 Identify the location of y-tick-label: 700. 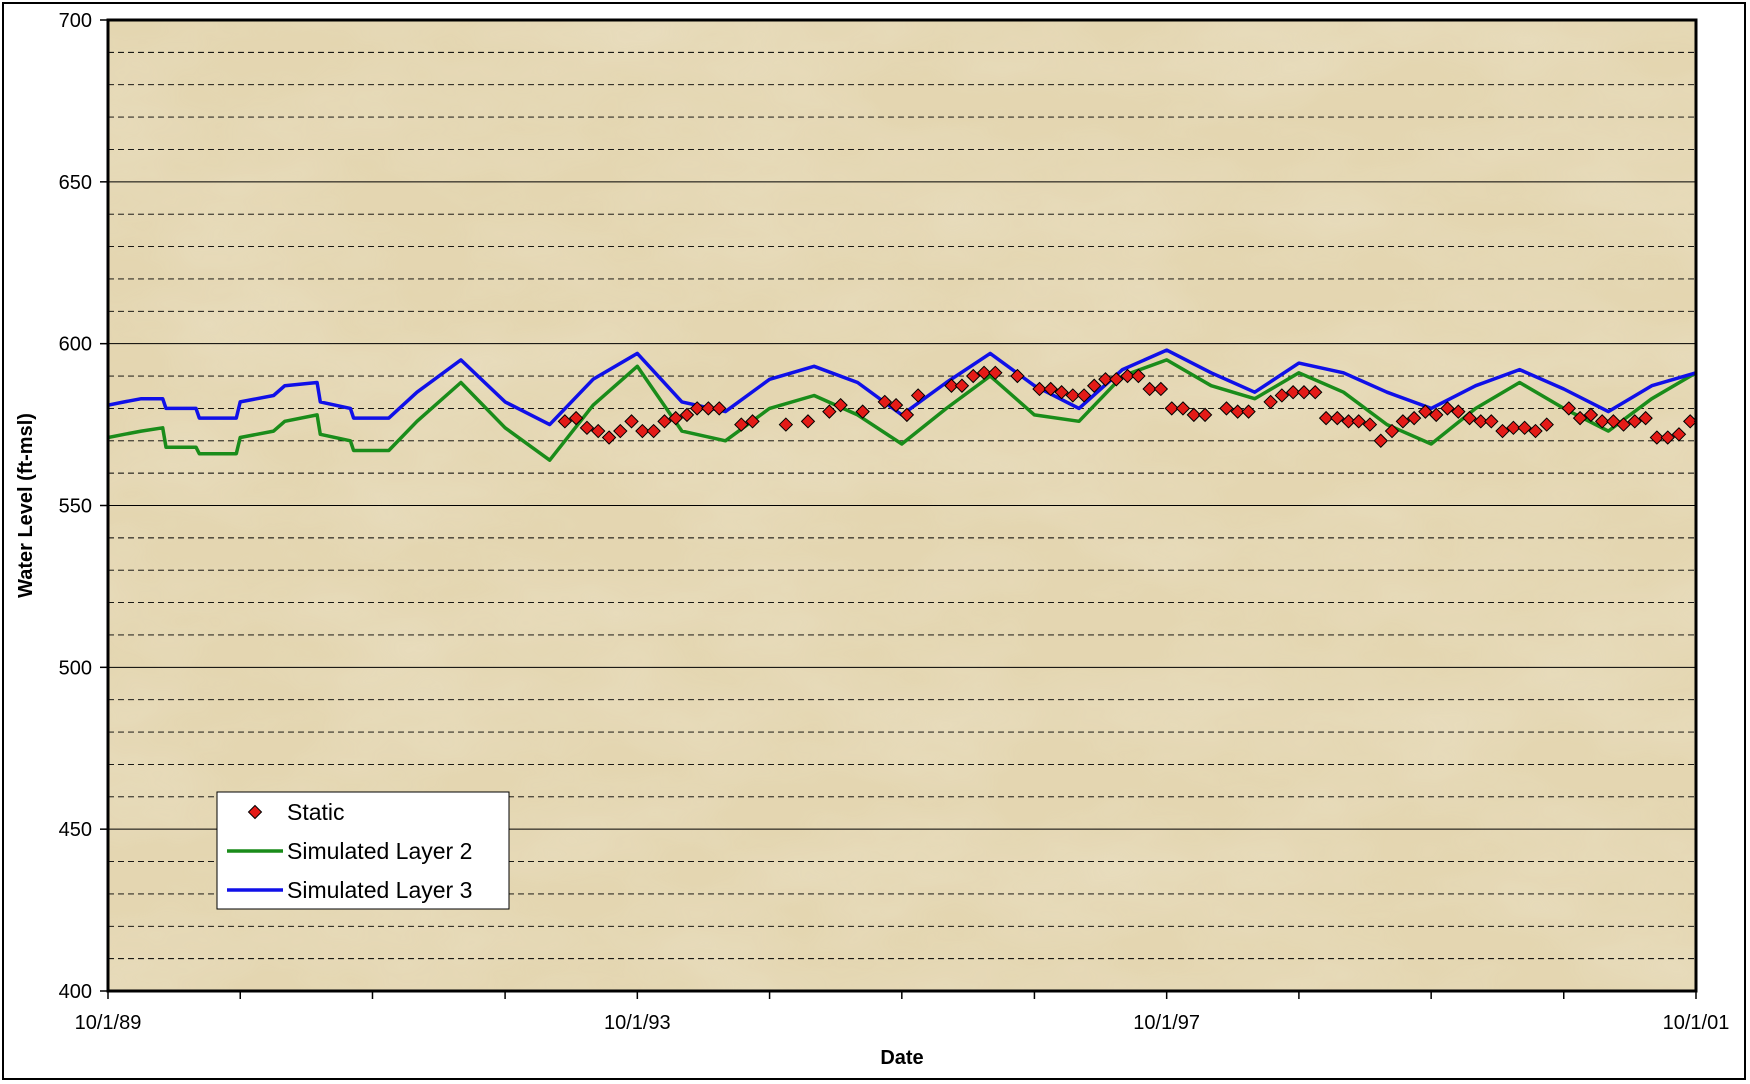
(75, 21).